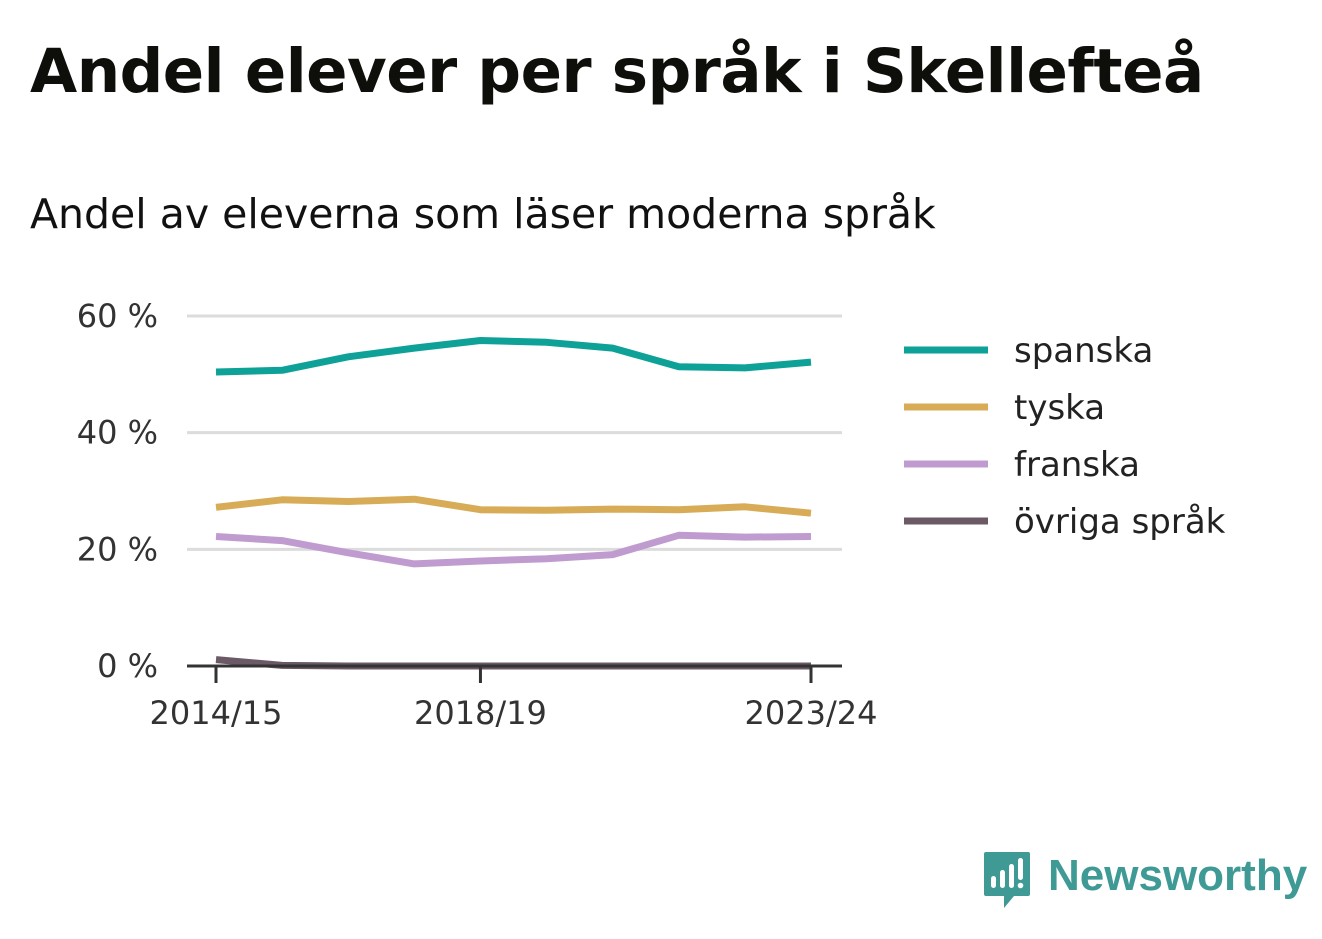 This screenshot has height=939, width=1322. I want to click on legend-item-spanska: spanska, so click(1028, 351).